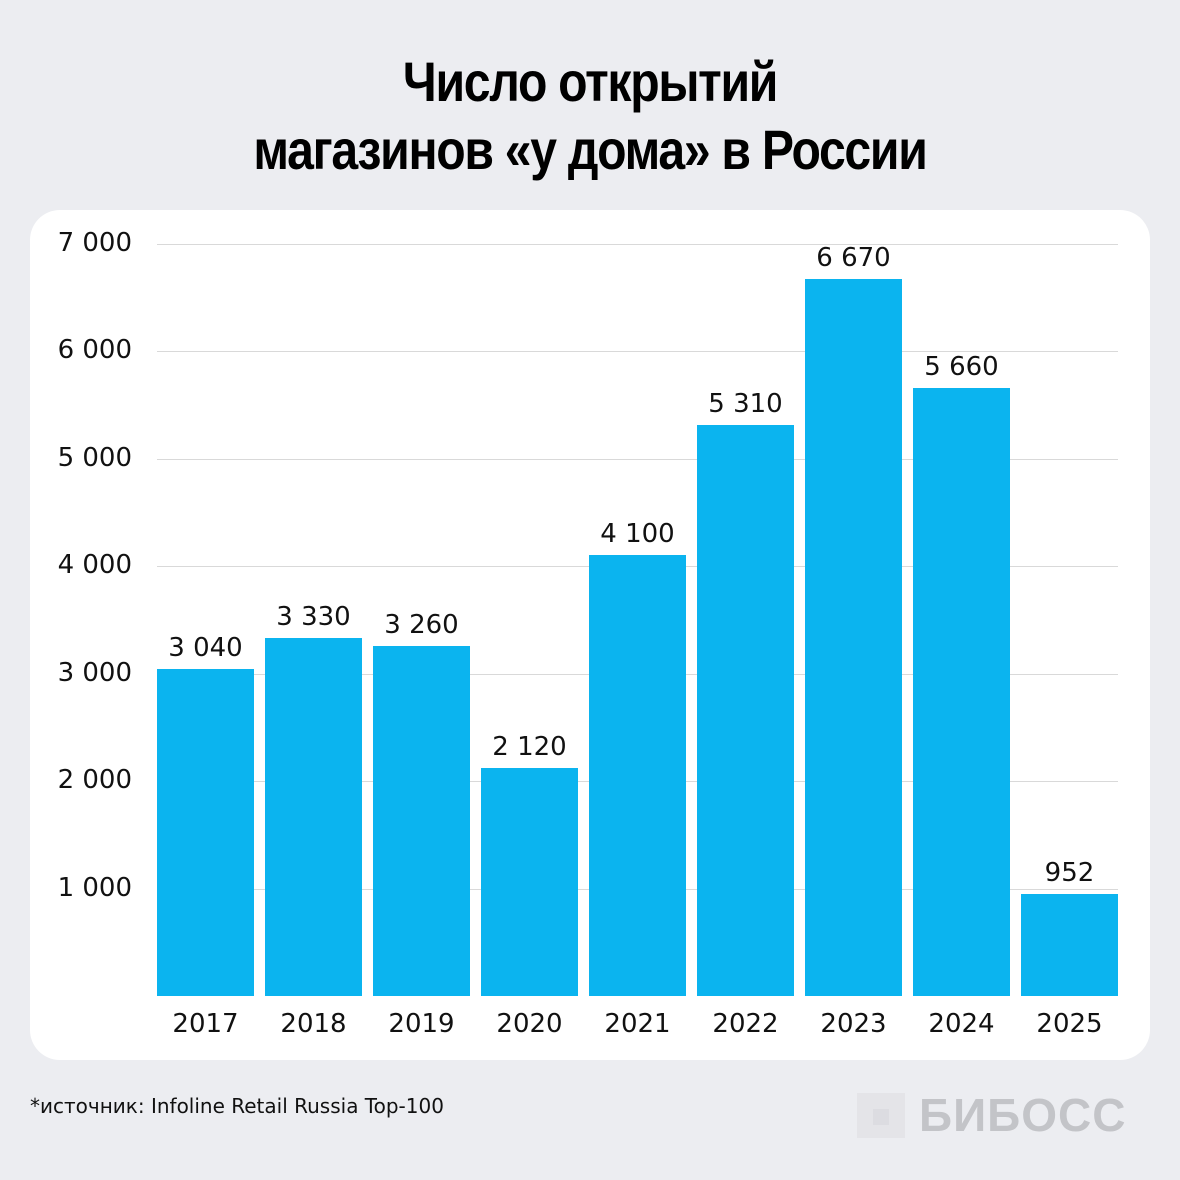  Describe the element at coordinates (94, 565) in the screenshot. I see `y-axis-tick-label: 4 000` at that location.